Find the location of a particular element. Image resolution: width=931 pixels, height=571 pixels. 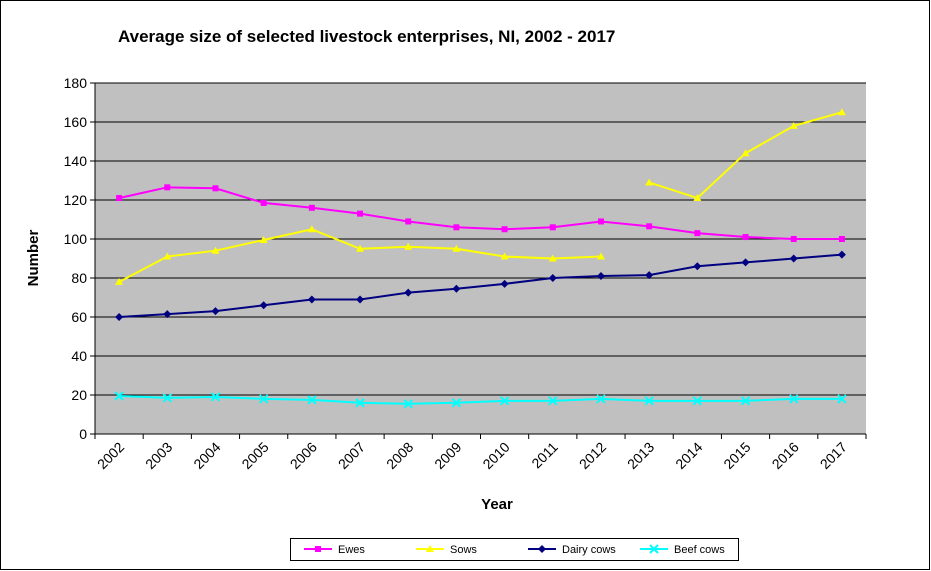

y-tick-label: 40 is located at coordinates (79, 356).